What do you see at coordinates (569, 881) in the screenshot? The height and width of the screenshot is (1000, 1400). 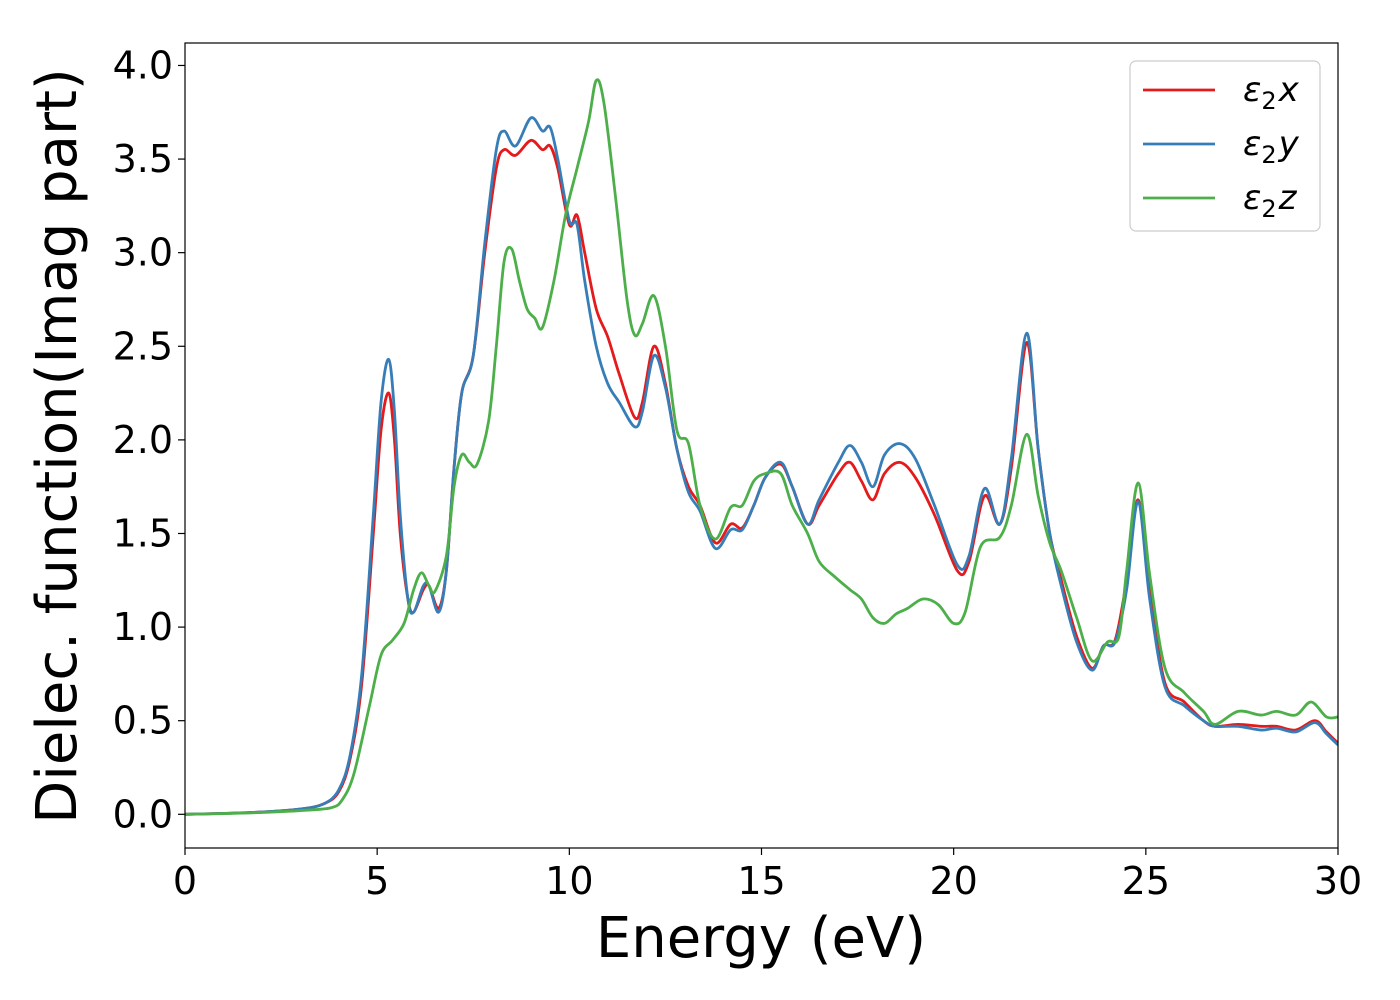 I see `x-tick-label: 10` at bounding box center [569, 881].